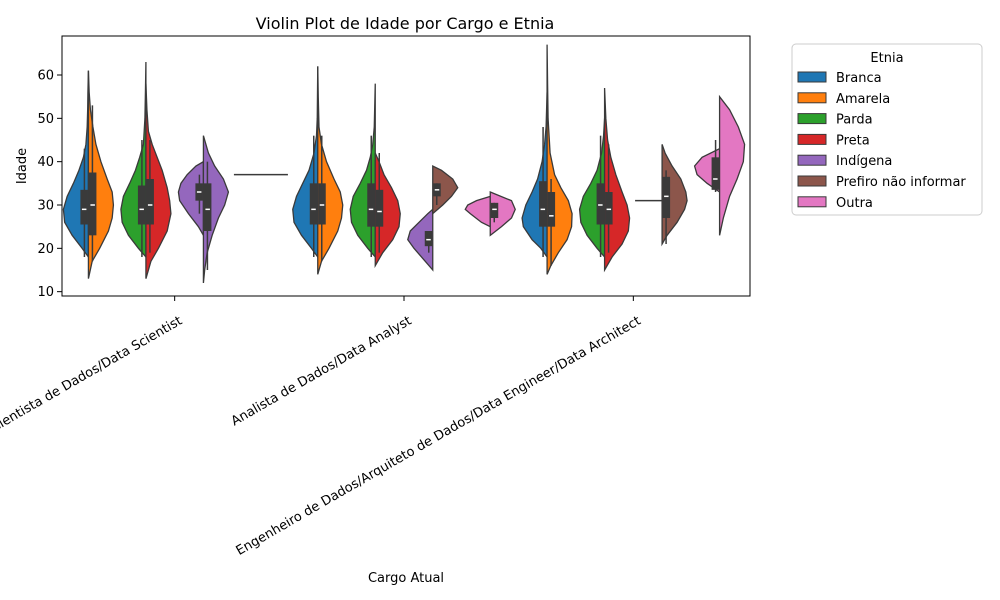  Describe the element at coordinates (45, 76) in the screenshot. I see `y-tick-label: 60` at that location.